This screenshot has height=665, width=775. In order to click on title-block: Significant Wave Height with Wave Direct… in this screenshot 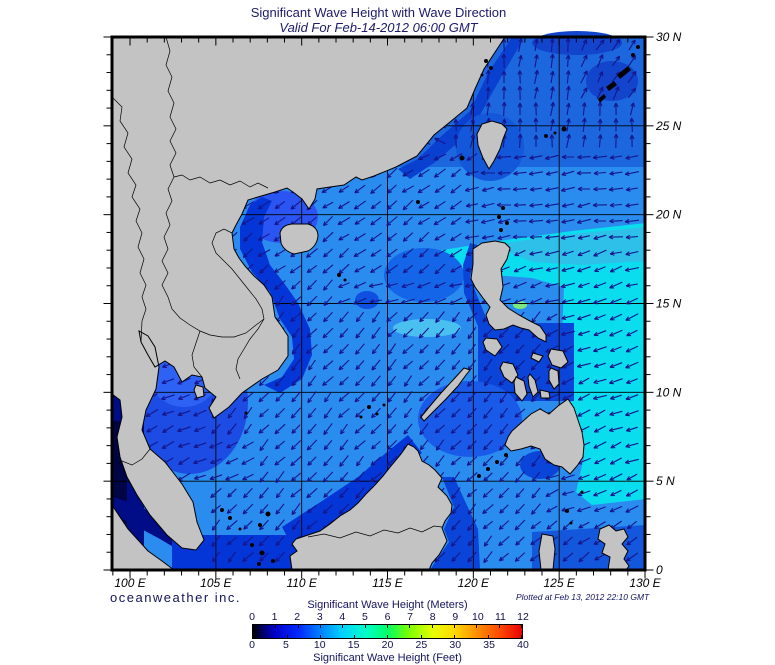, I will do `click(378, 20)`.